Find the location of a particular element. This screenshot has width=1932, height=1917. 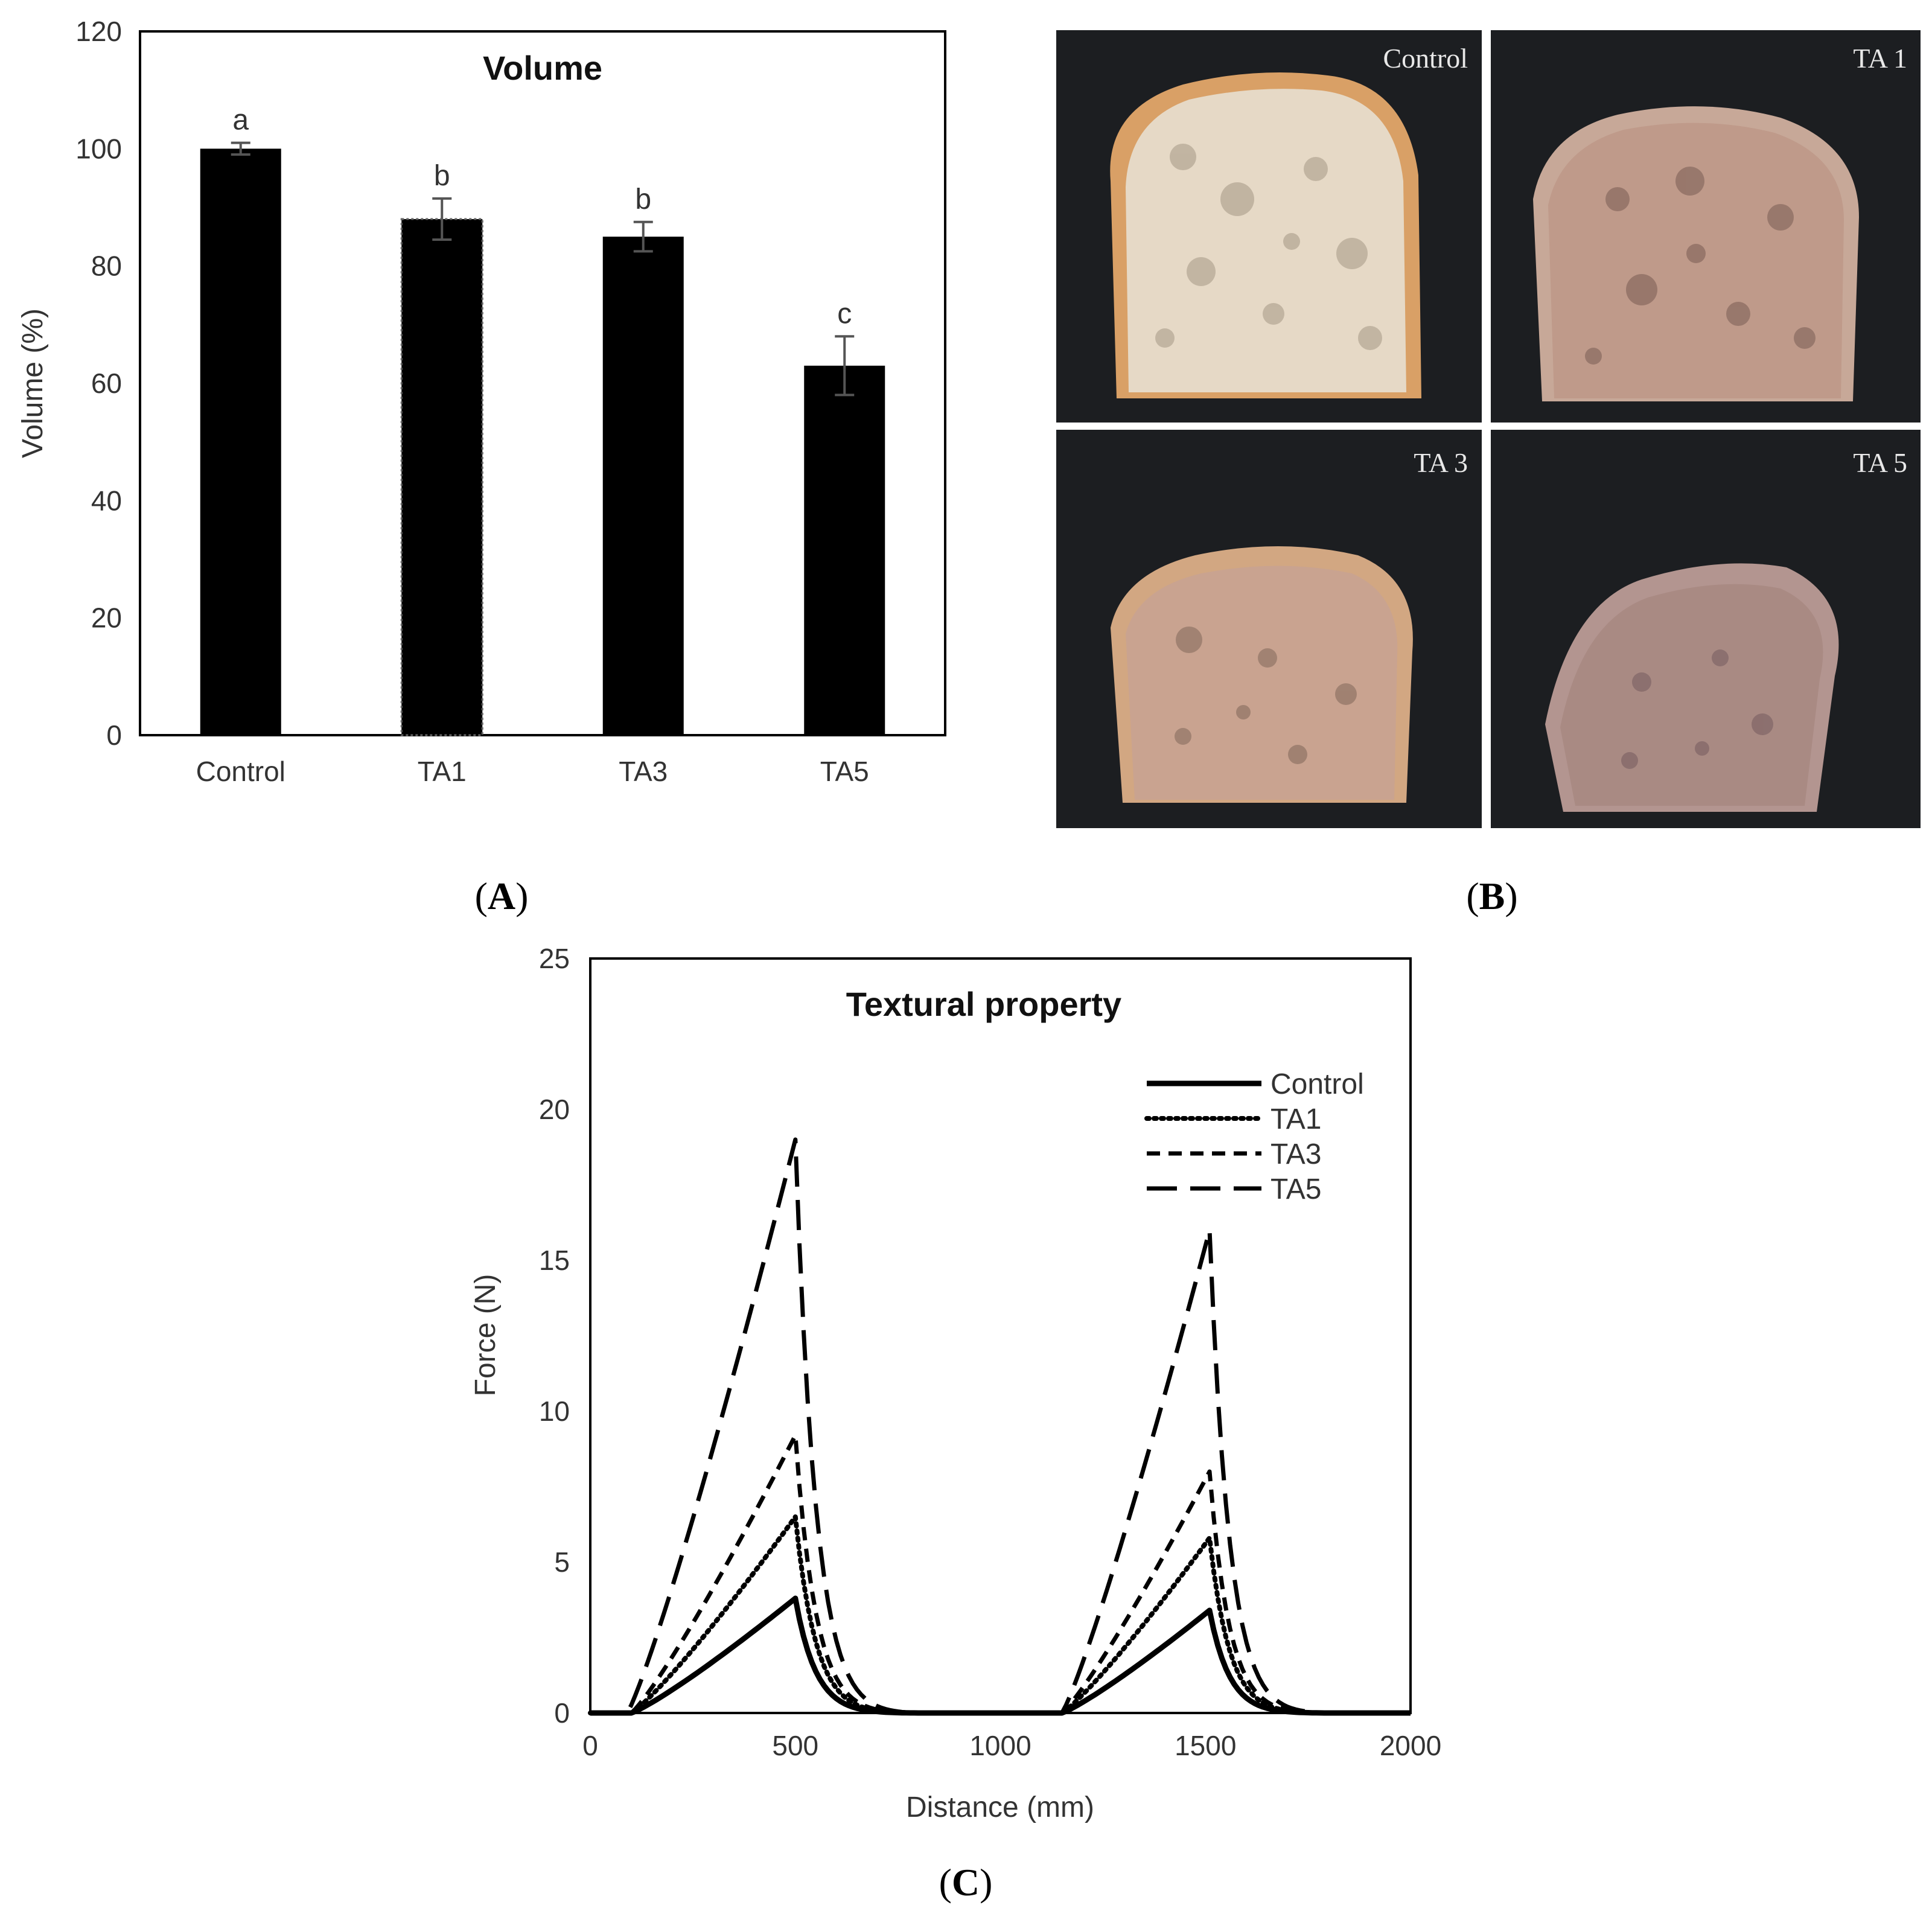

x-tick-label: 1500 is located at coordinates (1205, 1745).